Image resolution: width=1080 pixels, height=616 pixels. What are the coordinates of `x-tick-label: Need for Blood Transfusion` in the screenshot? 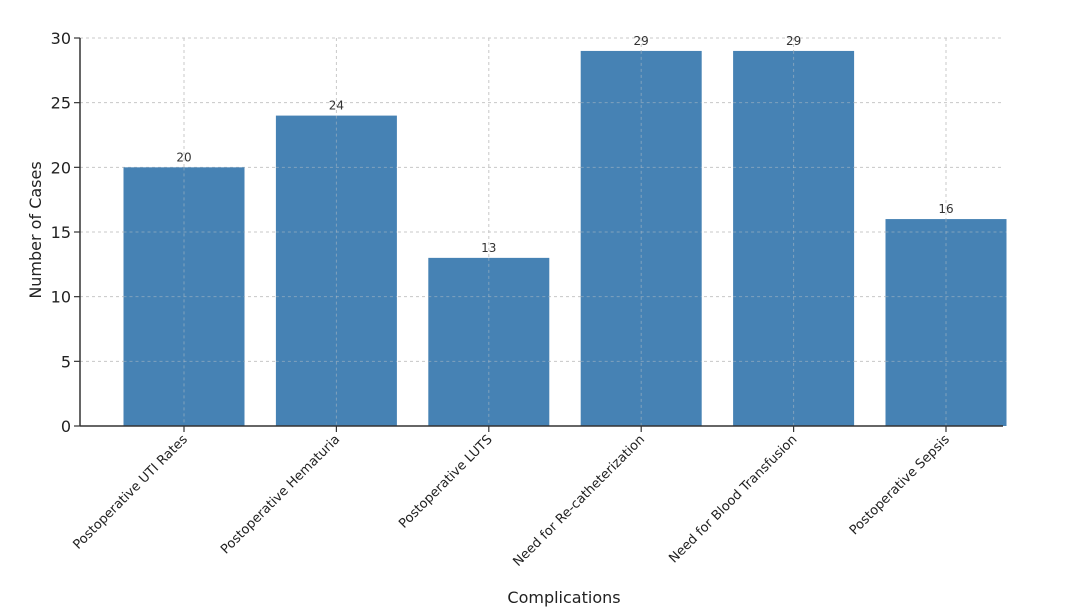 It's located at (733, 499).